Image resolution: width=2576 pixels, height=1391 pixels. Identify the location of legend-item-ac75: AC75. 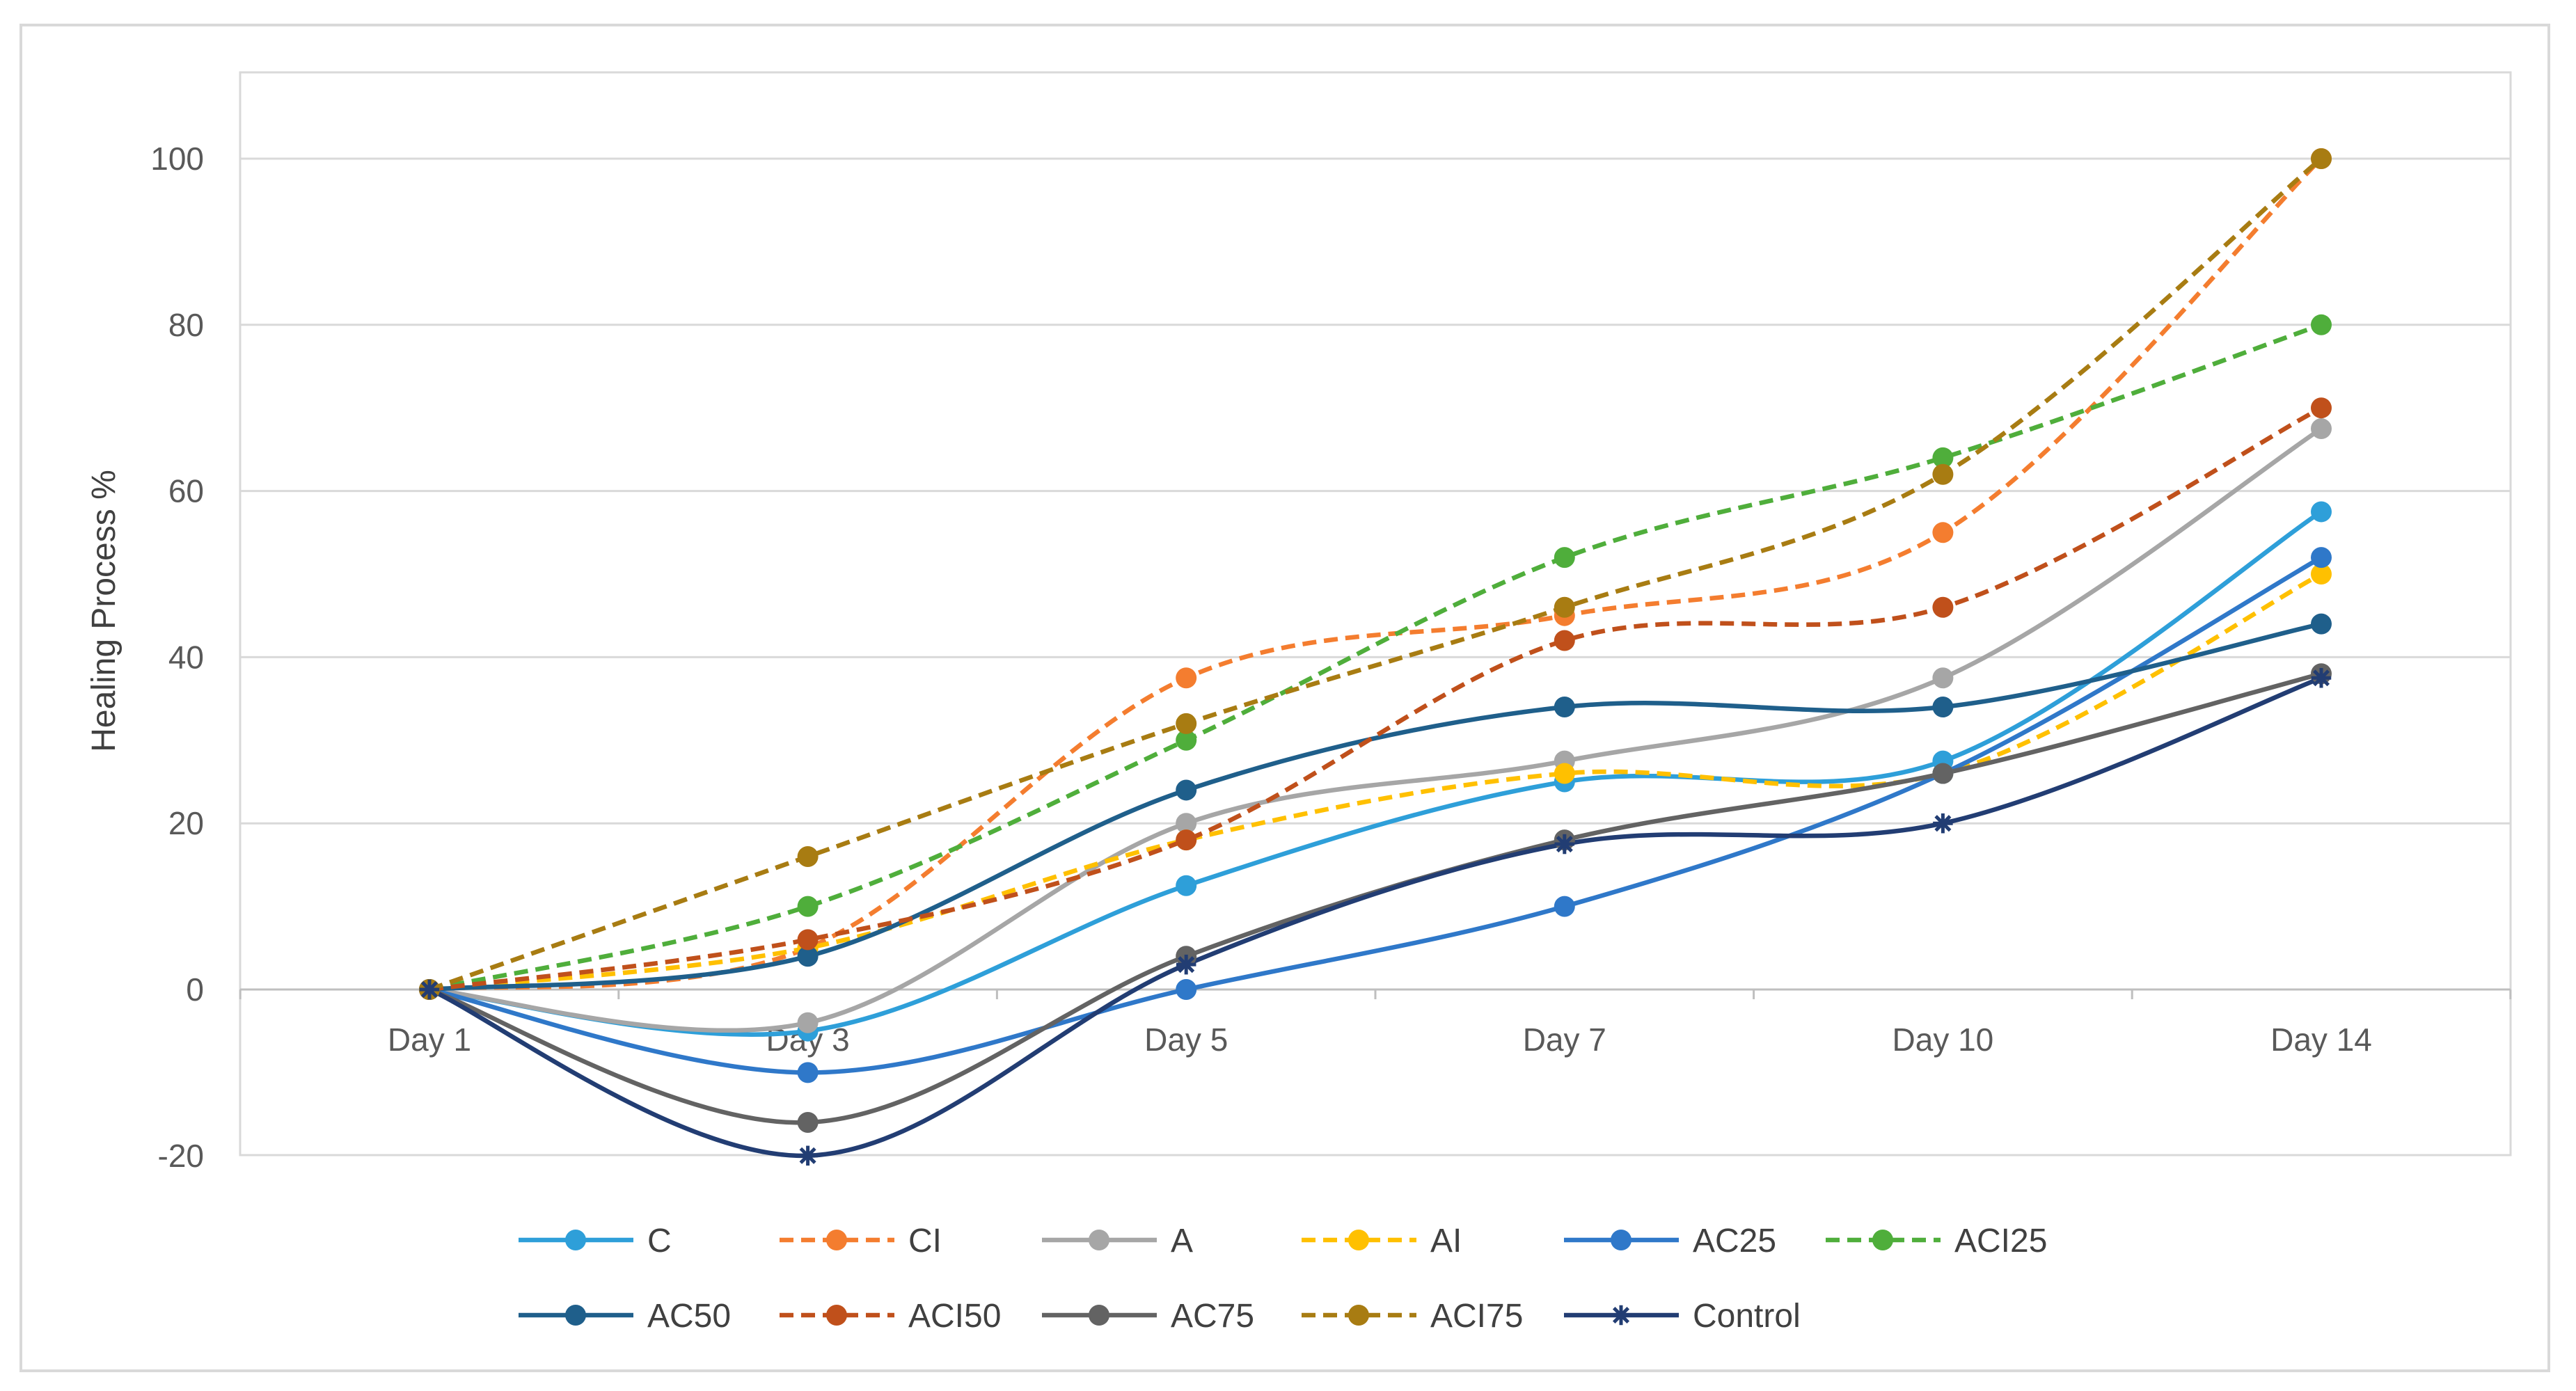
(1148, 1316).